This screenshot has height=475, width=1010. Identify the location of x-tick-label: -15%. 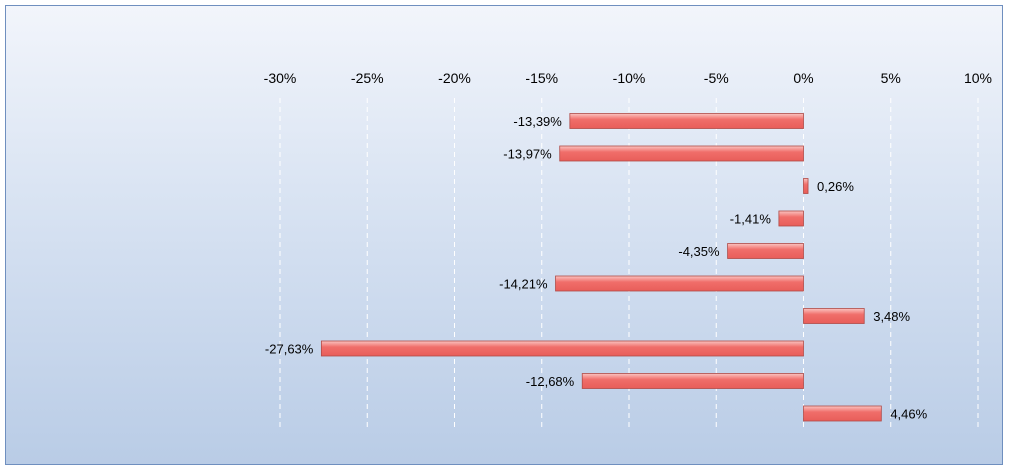
(541, 78).